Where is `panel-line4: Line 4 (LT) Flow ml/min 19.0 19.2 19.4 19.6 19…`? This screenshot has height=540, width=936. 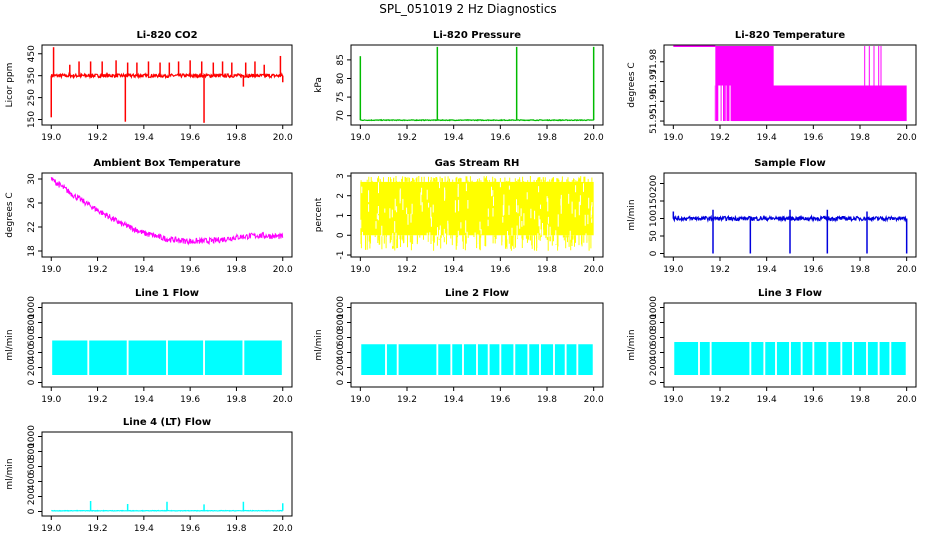 panel-line4: Line 4 (LT) Flow ml/min 19.0 19.2 19.4 19.6 19… is located at coordinates (149, 475).